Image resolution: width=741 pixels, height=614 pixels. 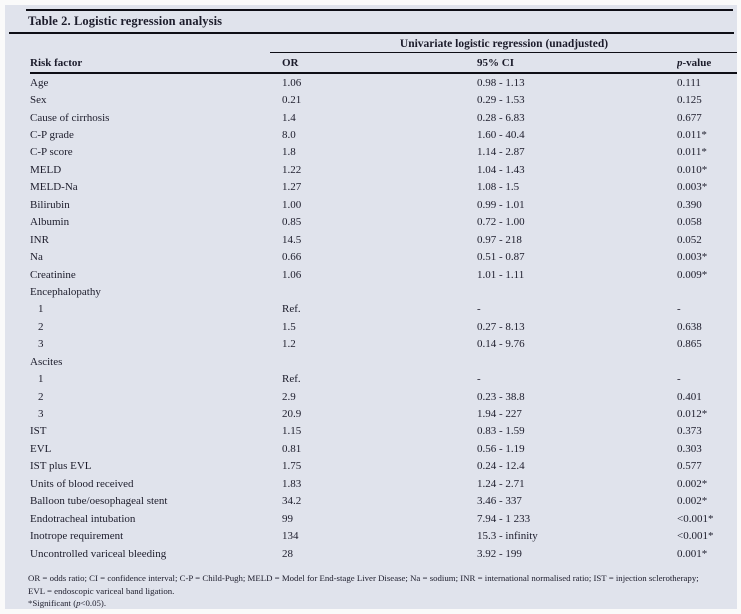 What do you see at coordinates (501, 169) in the screenshot?
I see `ci-cell: 1.04 - 1.43` at bounding box center [501, 169].